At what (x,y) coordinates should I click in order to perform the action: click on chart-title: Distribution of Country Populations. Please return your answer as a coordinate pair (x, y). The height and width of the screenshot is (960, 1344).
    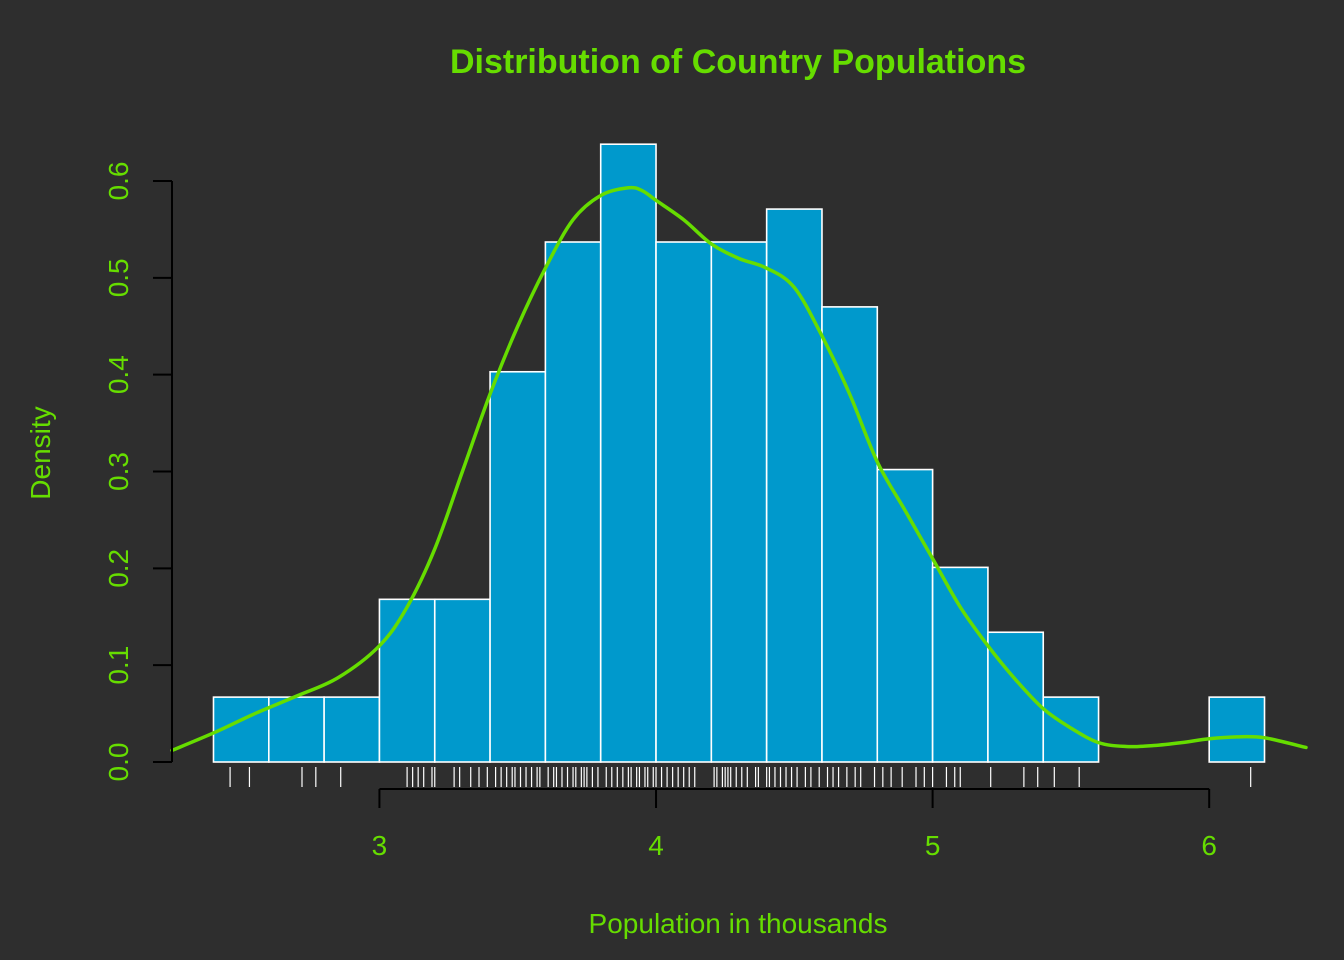
    Looking at the image, I should click on (738, 62).